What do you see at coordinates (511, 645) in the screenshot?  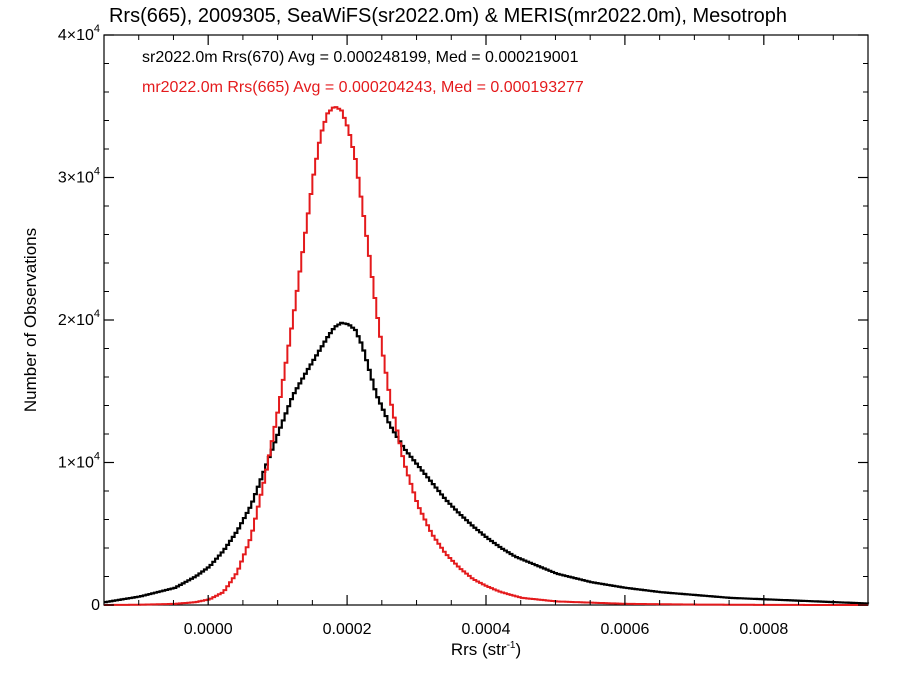 I see `x-axis-label-sup: -1` at bounding box center [511, 645].